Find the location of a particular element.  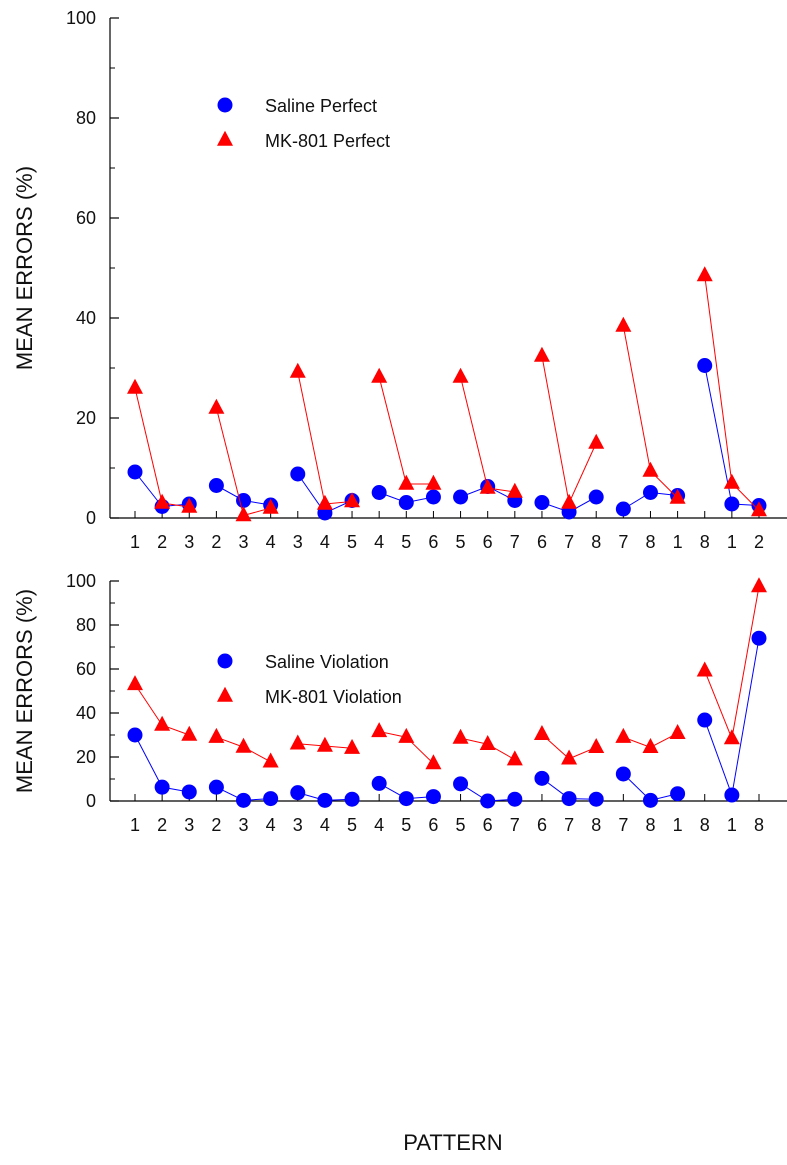

y-tick-label: 100 is located at coordinates (81, 581).